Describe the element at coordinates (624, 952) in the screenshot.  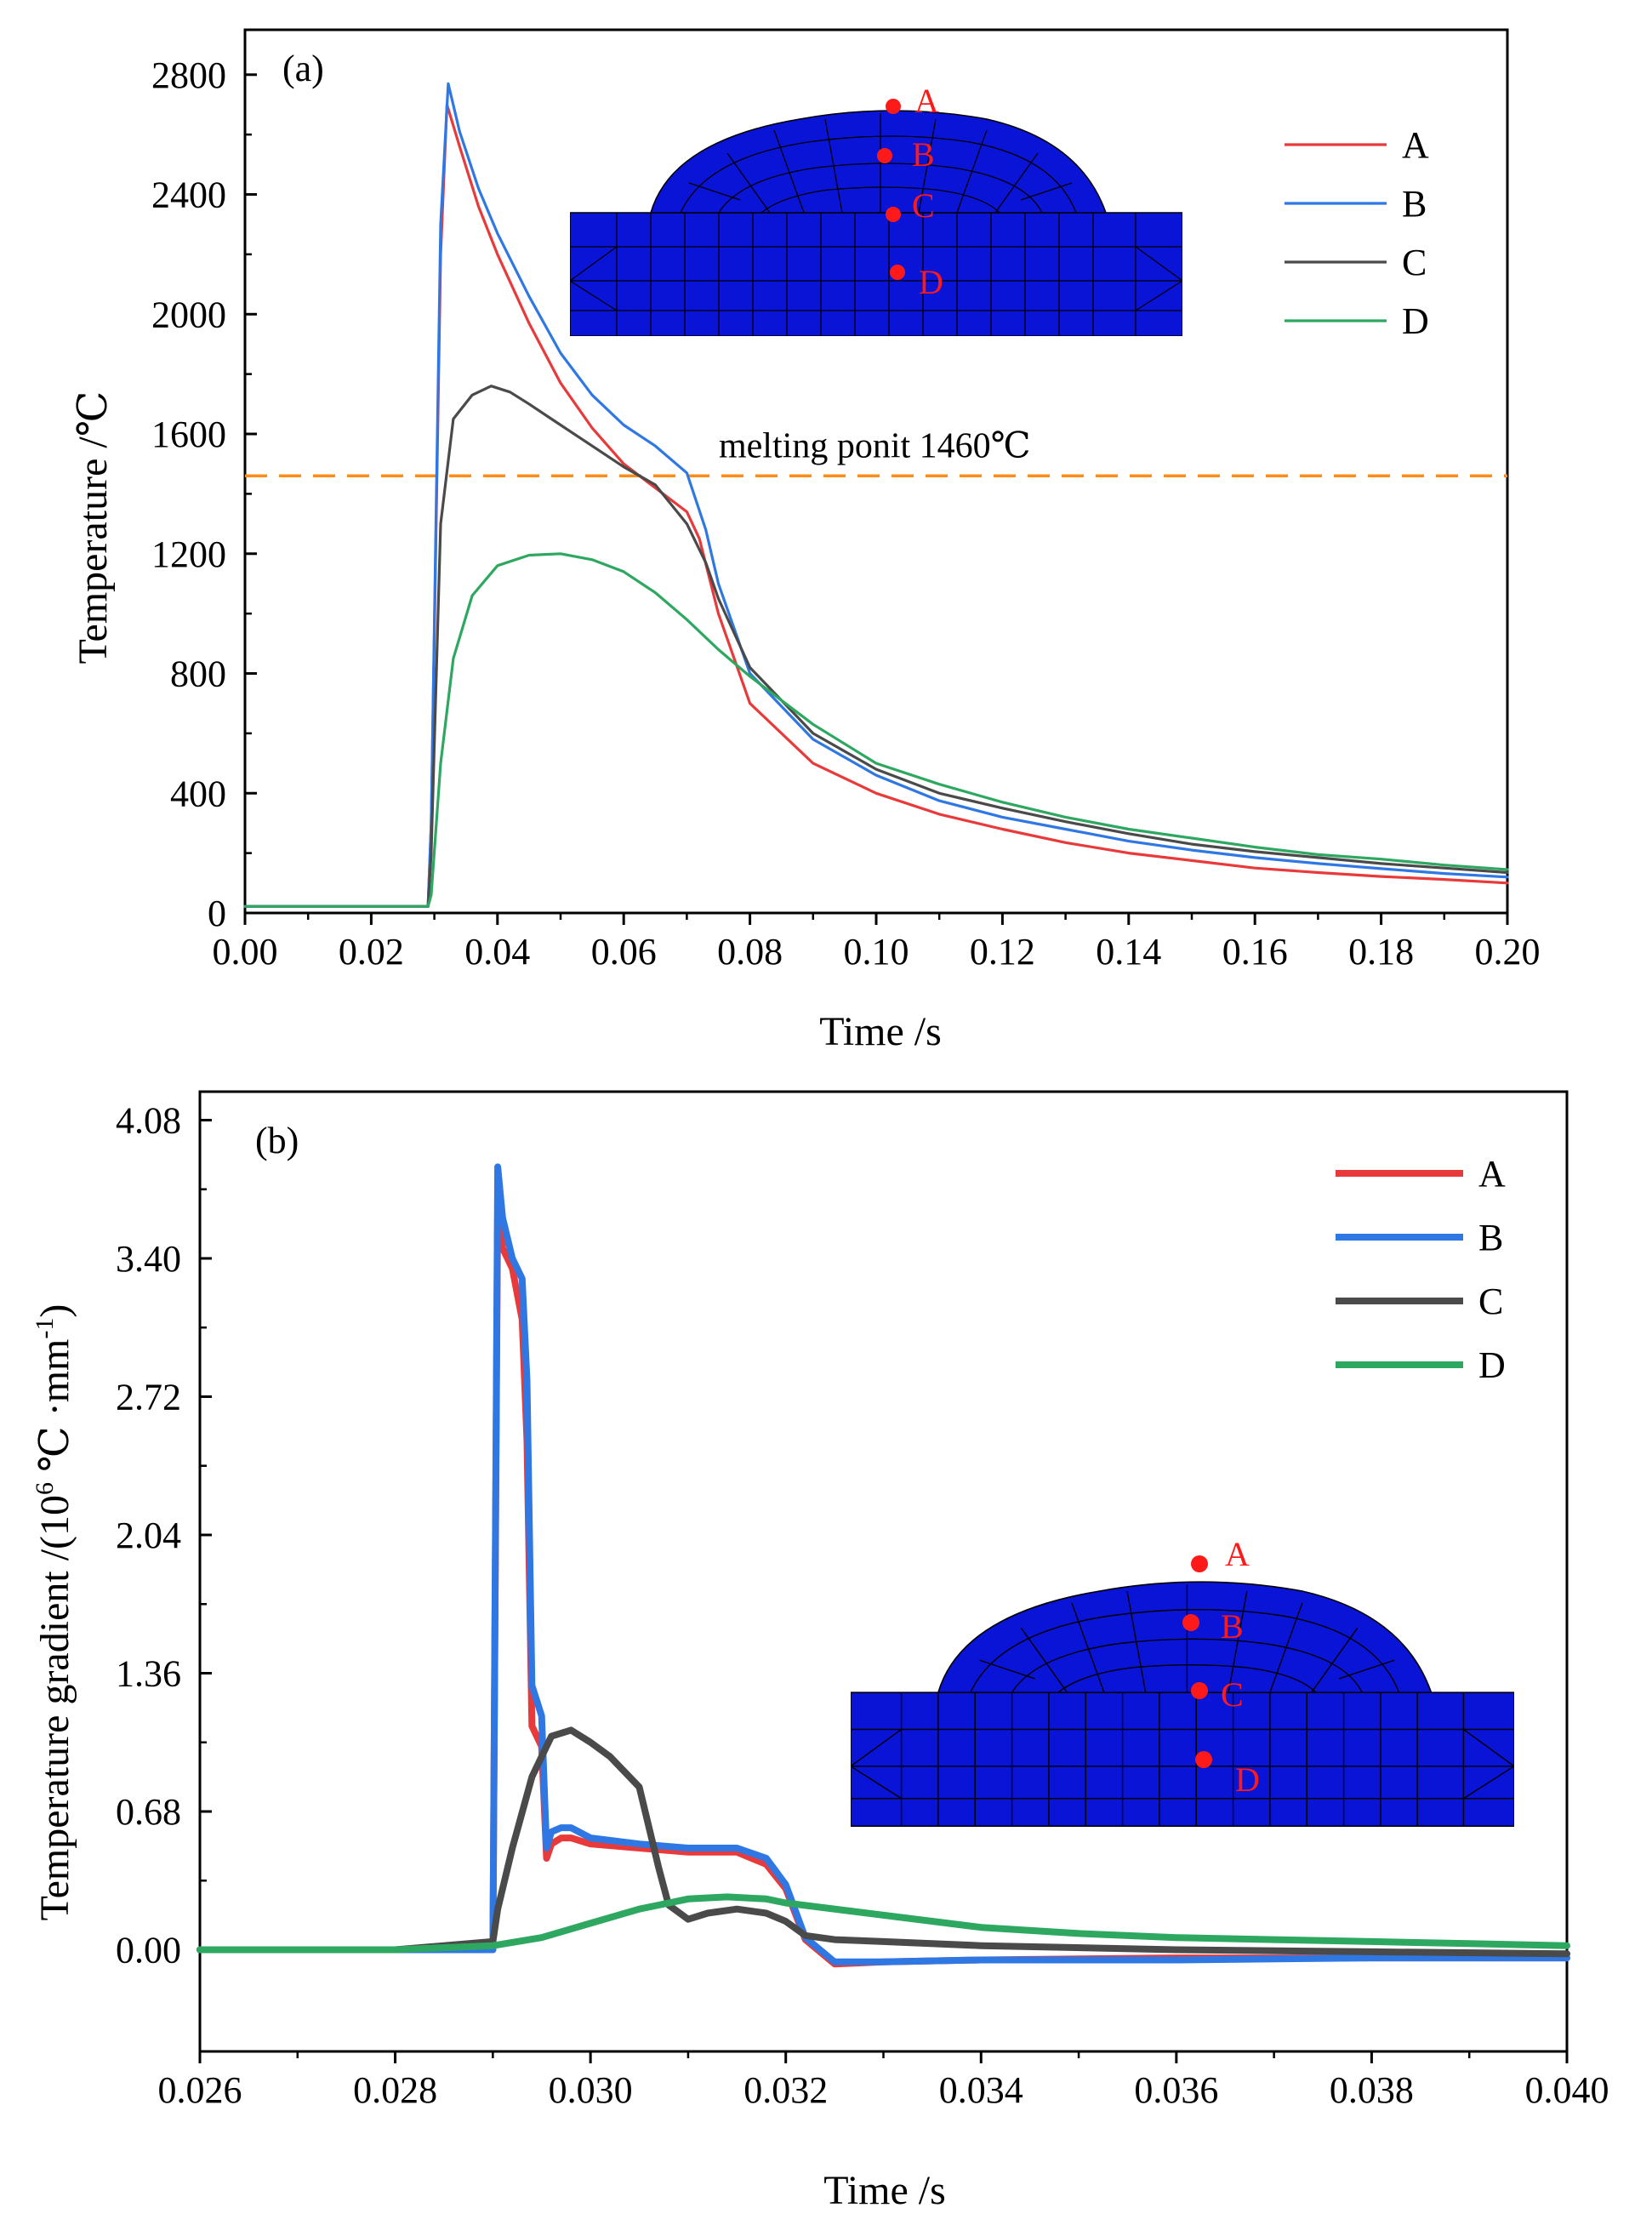
I see `x-tick-label: 0.06` at that location.